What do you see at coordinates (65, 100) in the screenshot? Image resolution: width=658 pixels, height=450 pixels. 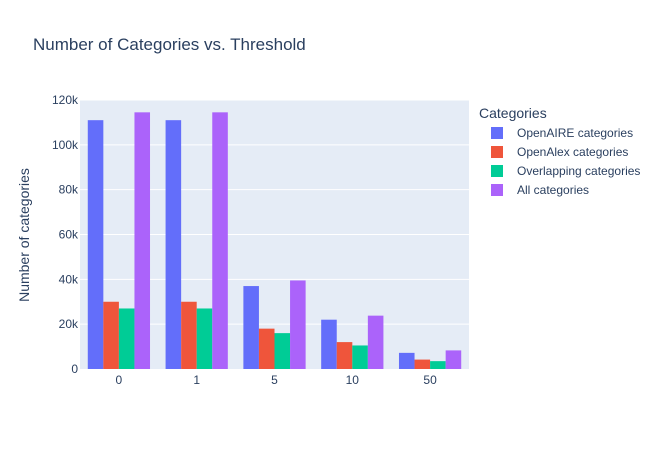 I see `y-tick-label: 120k` at bounding box center [65, 100].